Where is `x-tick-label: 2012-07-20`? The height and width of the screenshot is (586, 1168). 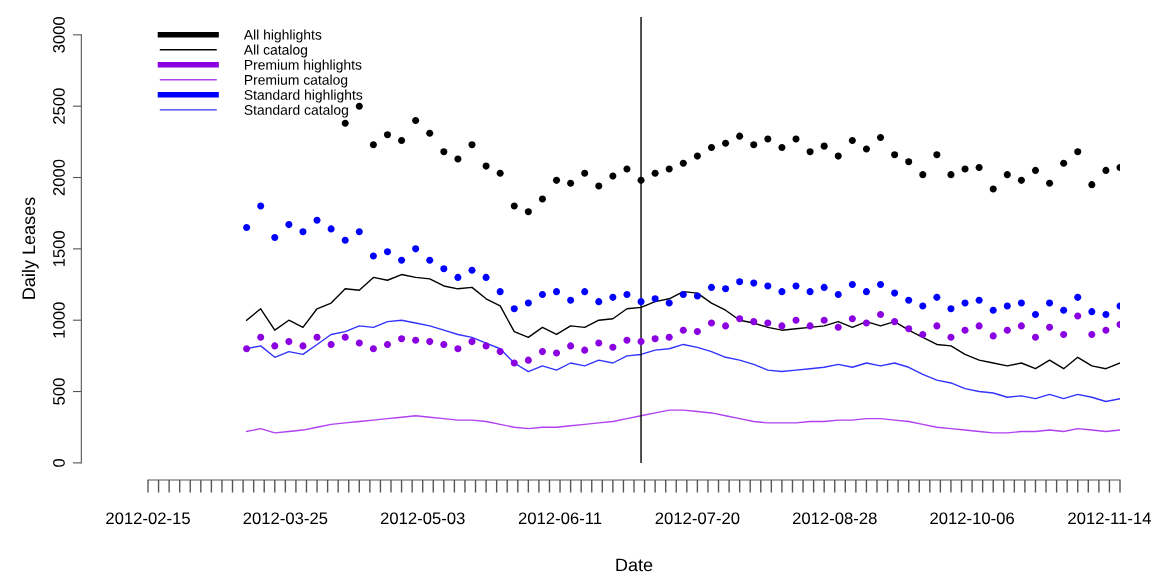 x-tick-label: 2012-07-20 is located at coordinates (697, 518).